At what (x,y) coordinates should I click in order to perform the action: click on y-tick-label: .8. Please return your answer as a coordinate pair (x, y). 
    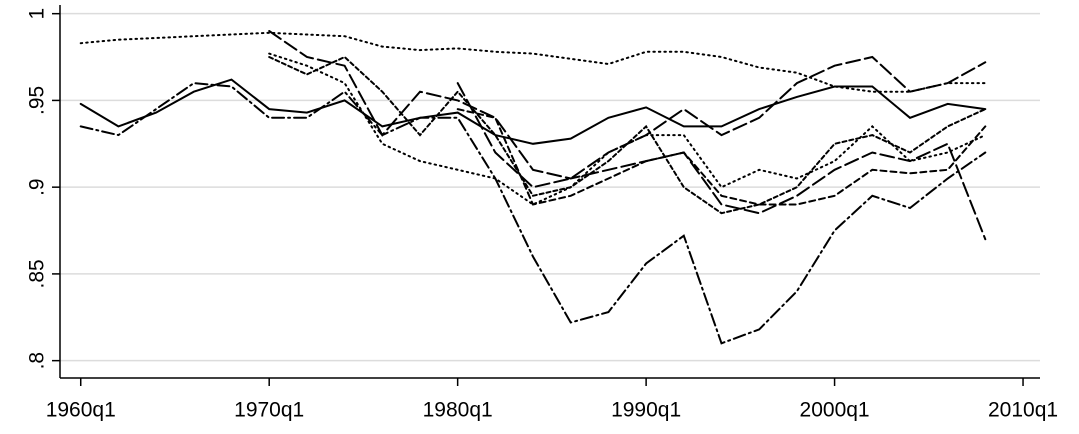
    Looking at the image, I should click on (37, 361).